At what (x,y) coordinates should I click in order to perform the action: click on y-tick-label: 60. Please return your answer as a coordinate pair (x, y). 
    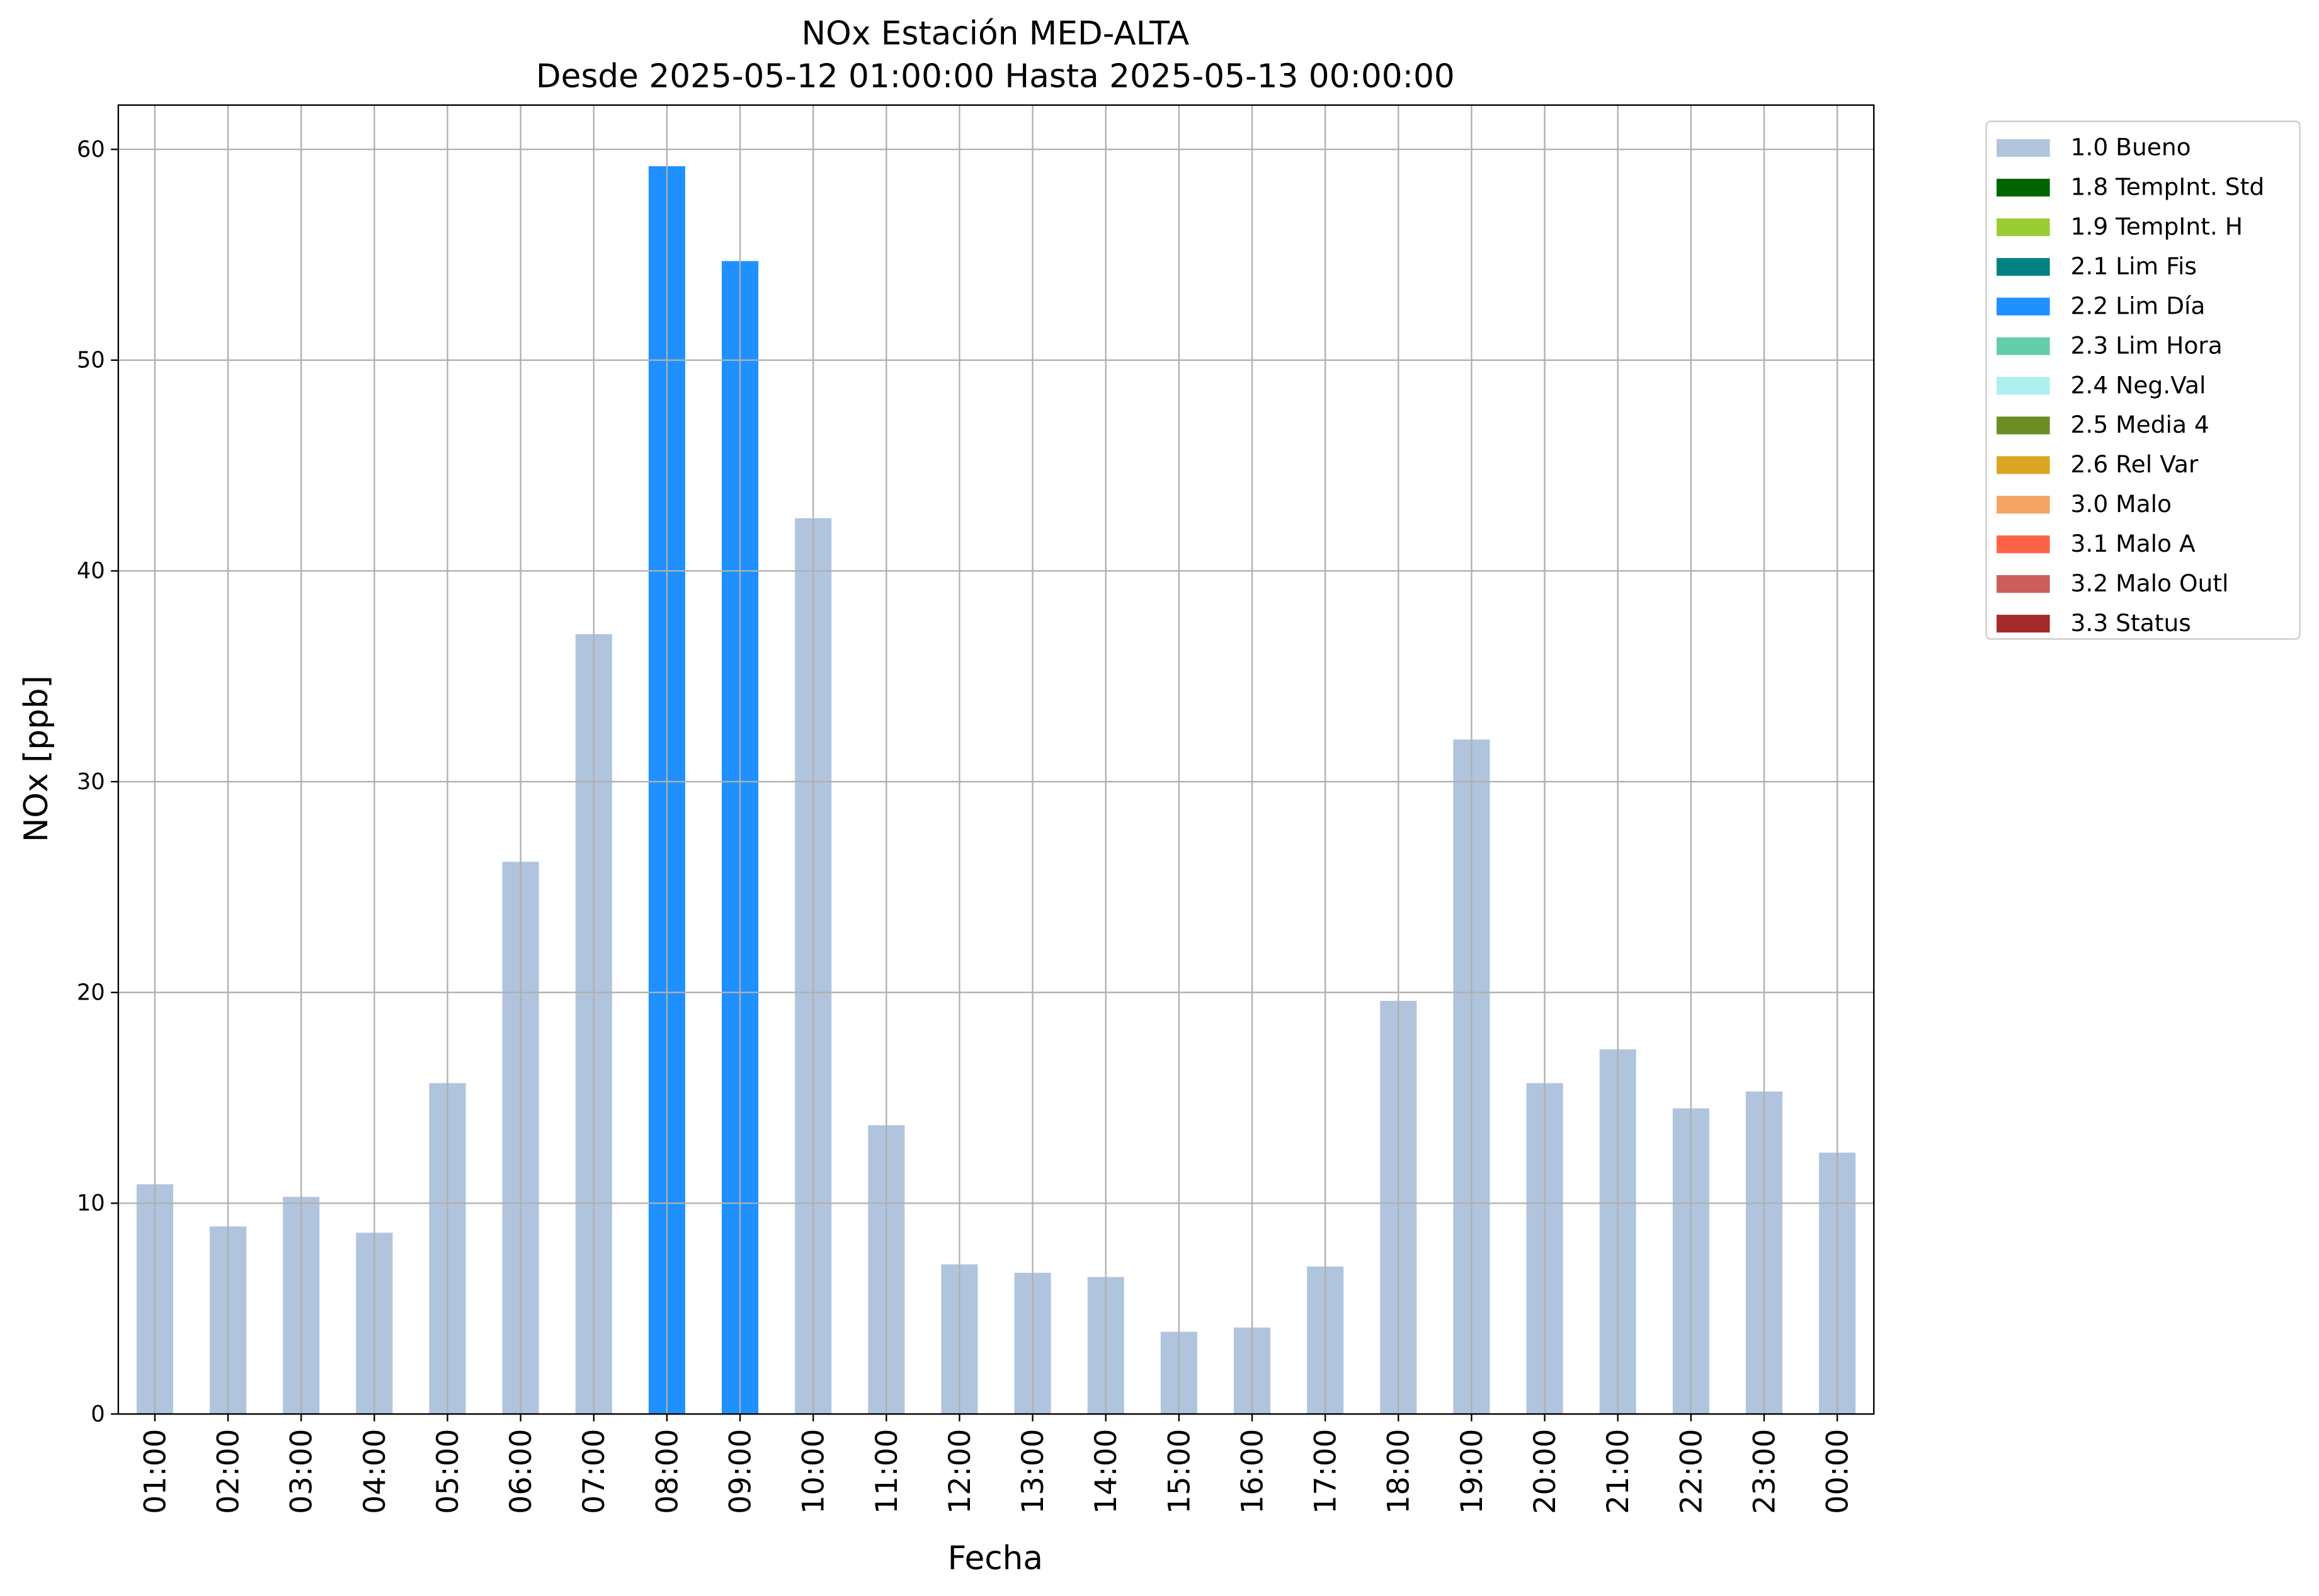
    Looking at the image, I should click on (91, 149).